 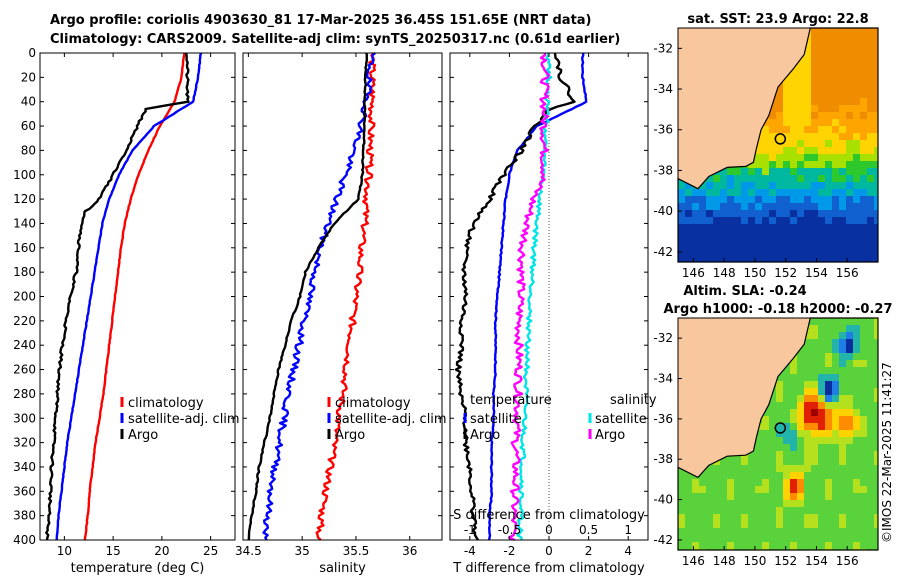 I want to click on x-axis-label: salinity, so click(x=342, y=568).